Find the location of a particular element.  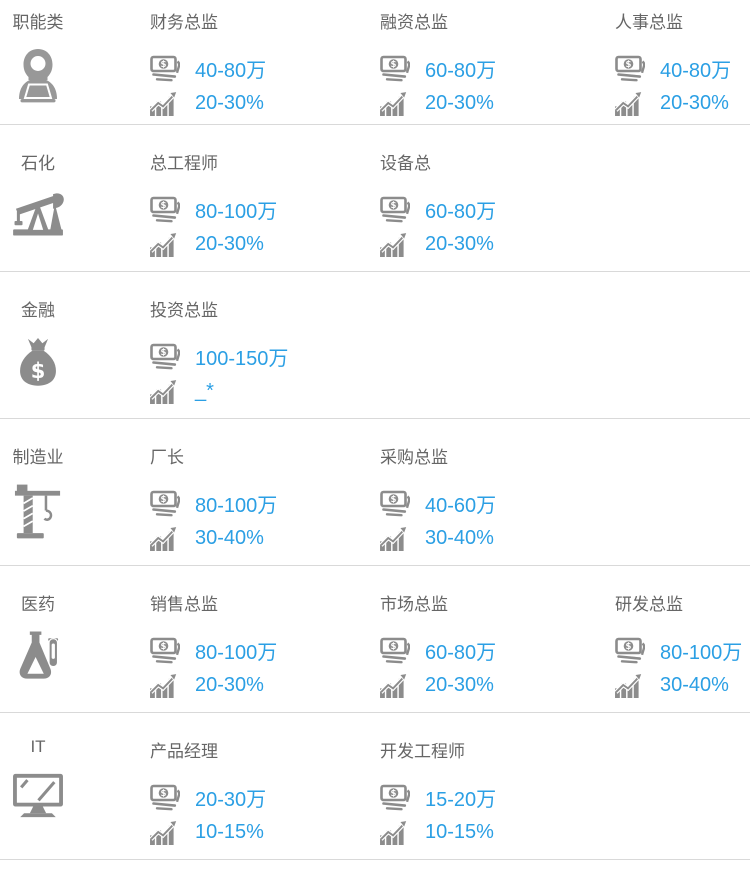

job-card: 融资总监 60-80万 20-30% is located at coordinates (497, 66).